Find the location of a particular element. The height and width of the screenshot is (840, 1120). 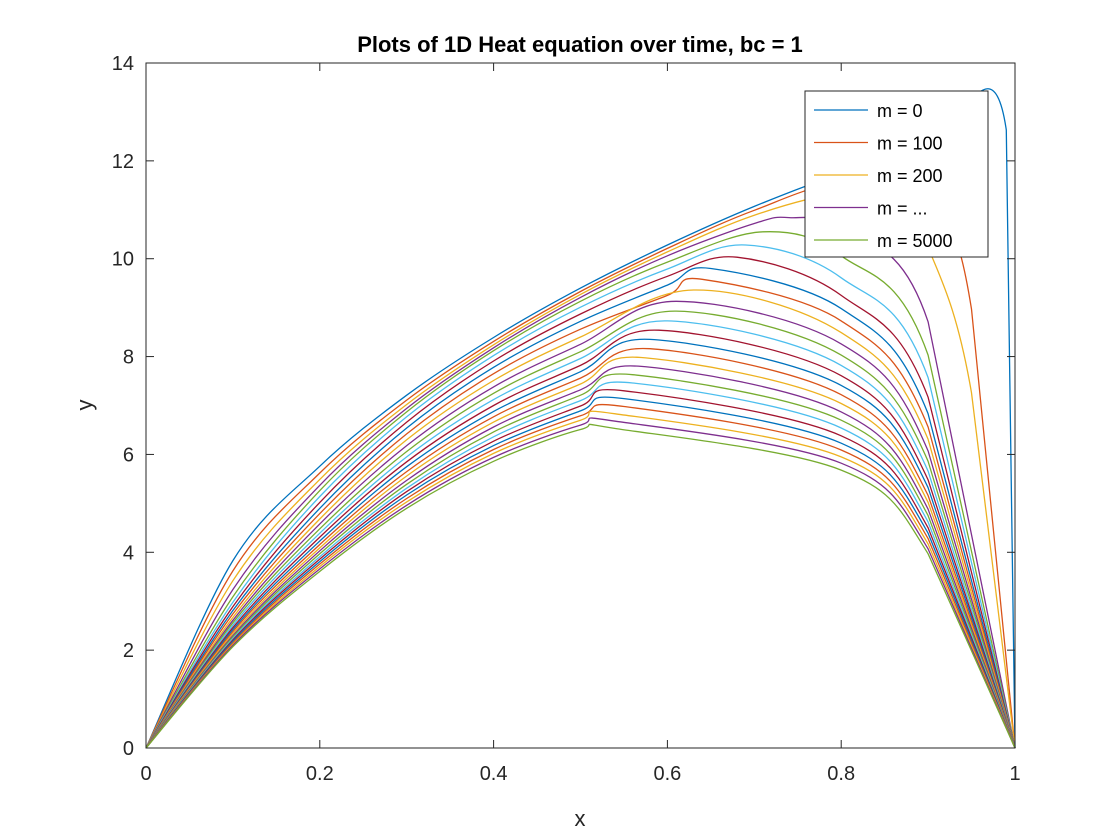

y-tick-label: 10 is located at coordinates (123, 260).